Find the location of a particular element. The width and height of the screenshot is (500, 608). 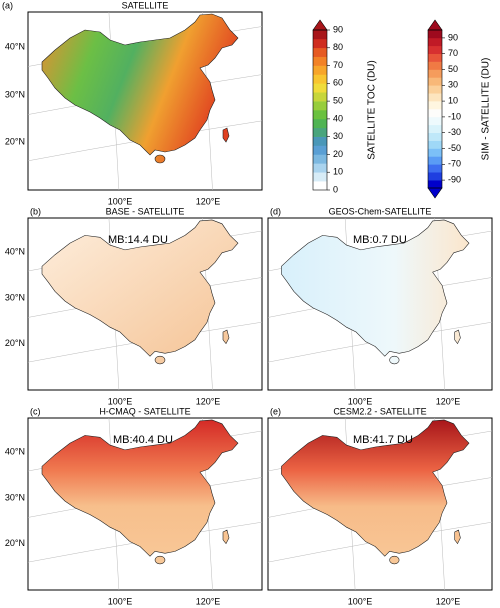

panel-letter: (b) is located at coordinates (35, 211).